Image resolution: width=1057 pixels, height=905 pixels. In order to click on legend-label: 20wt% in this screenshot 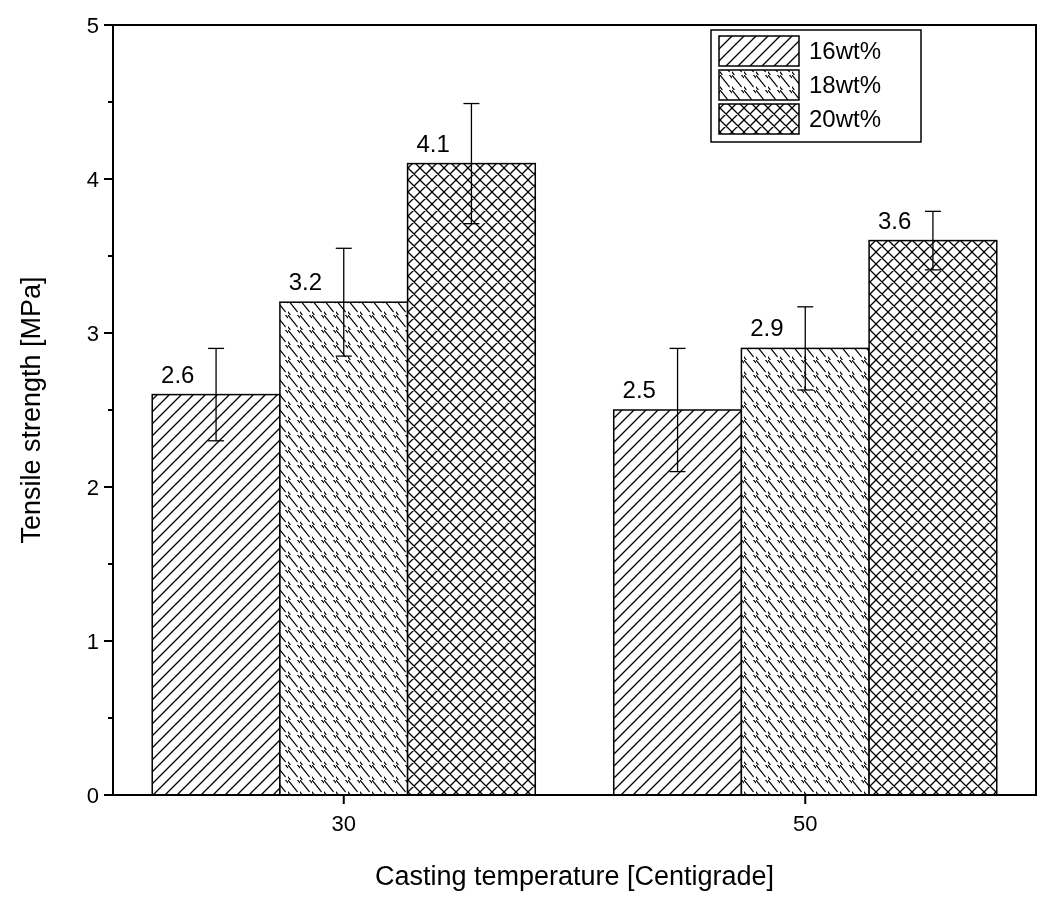, I will do `click(845, 119)`.